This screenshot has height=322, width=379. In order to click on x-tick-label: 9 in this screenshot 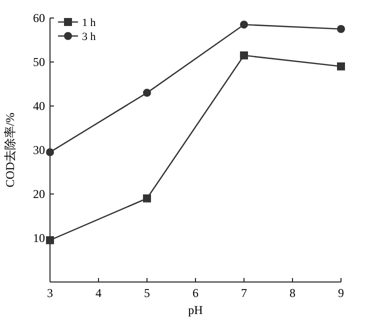, I will do `click(341, 293)`.